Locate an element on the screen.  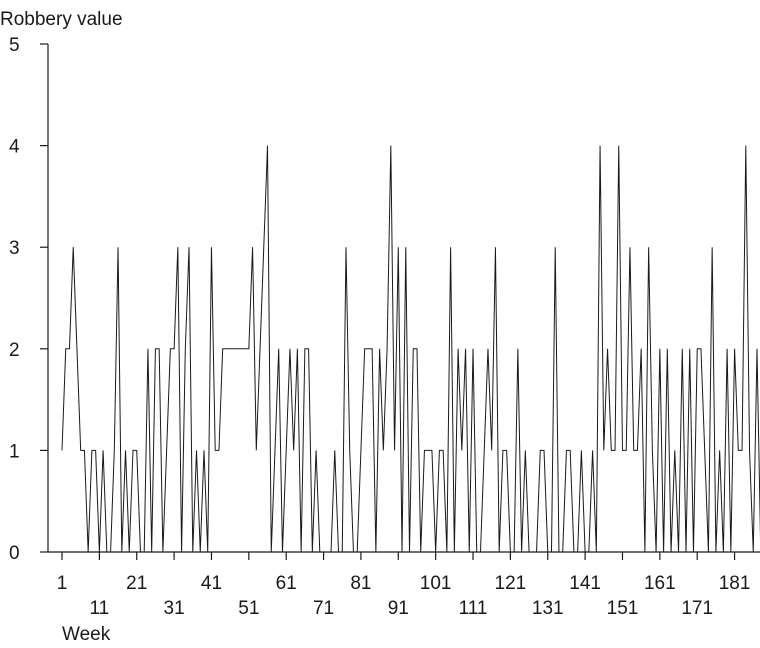
y-tick-label: 5 is located at coordinates (14, 45).